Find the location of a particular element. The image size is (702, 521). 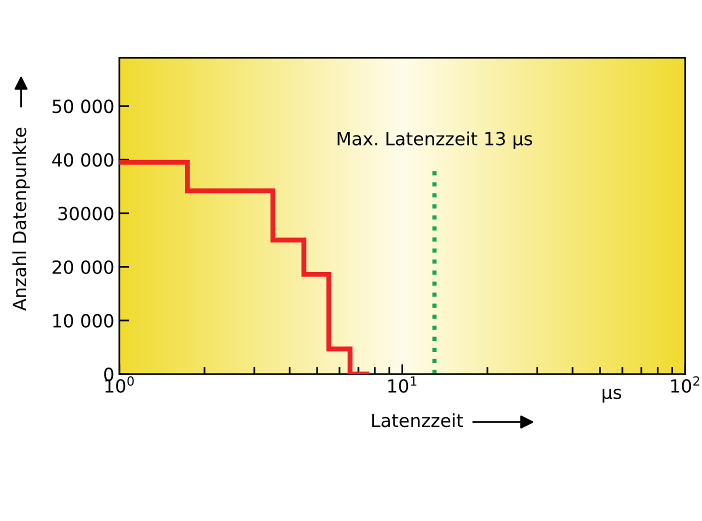

y-tick-label: 10 000 is located at coordinates (83, 321).